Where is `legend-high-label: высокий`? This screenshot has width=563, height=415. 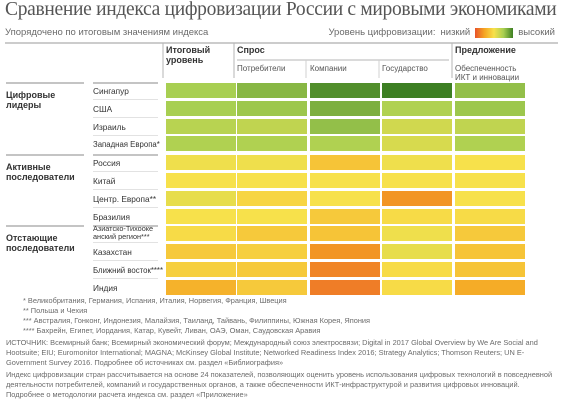
legend-high-label: высокий is located at coordinates (536, 32).